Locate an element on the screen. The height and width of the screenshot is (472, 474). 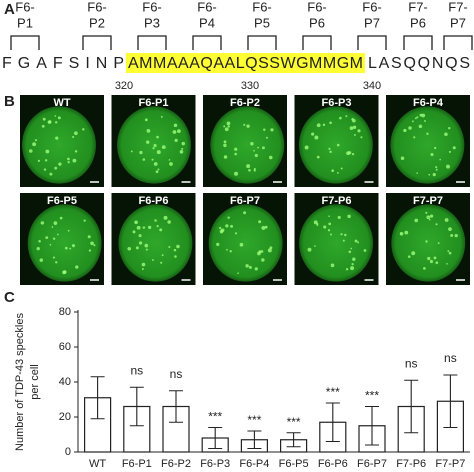
peptide-label: F7- is located at coordinates (418, 7).